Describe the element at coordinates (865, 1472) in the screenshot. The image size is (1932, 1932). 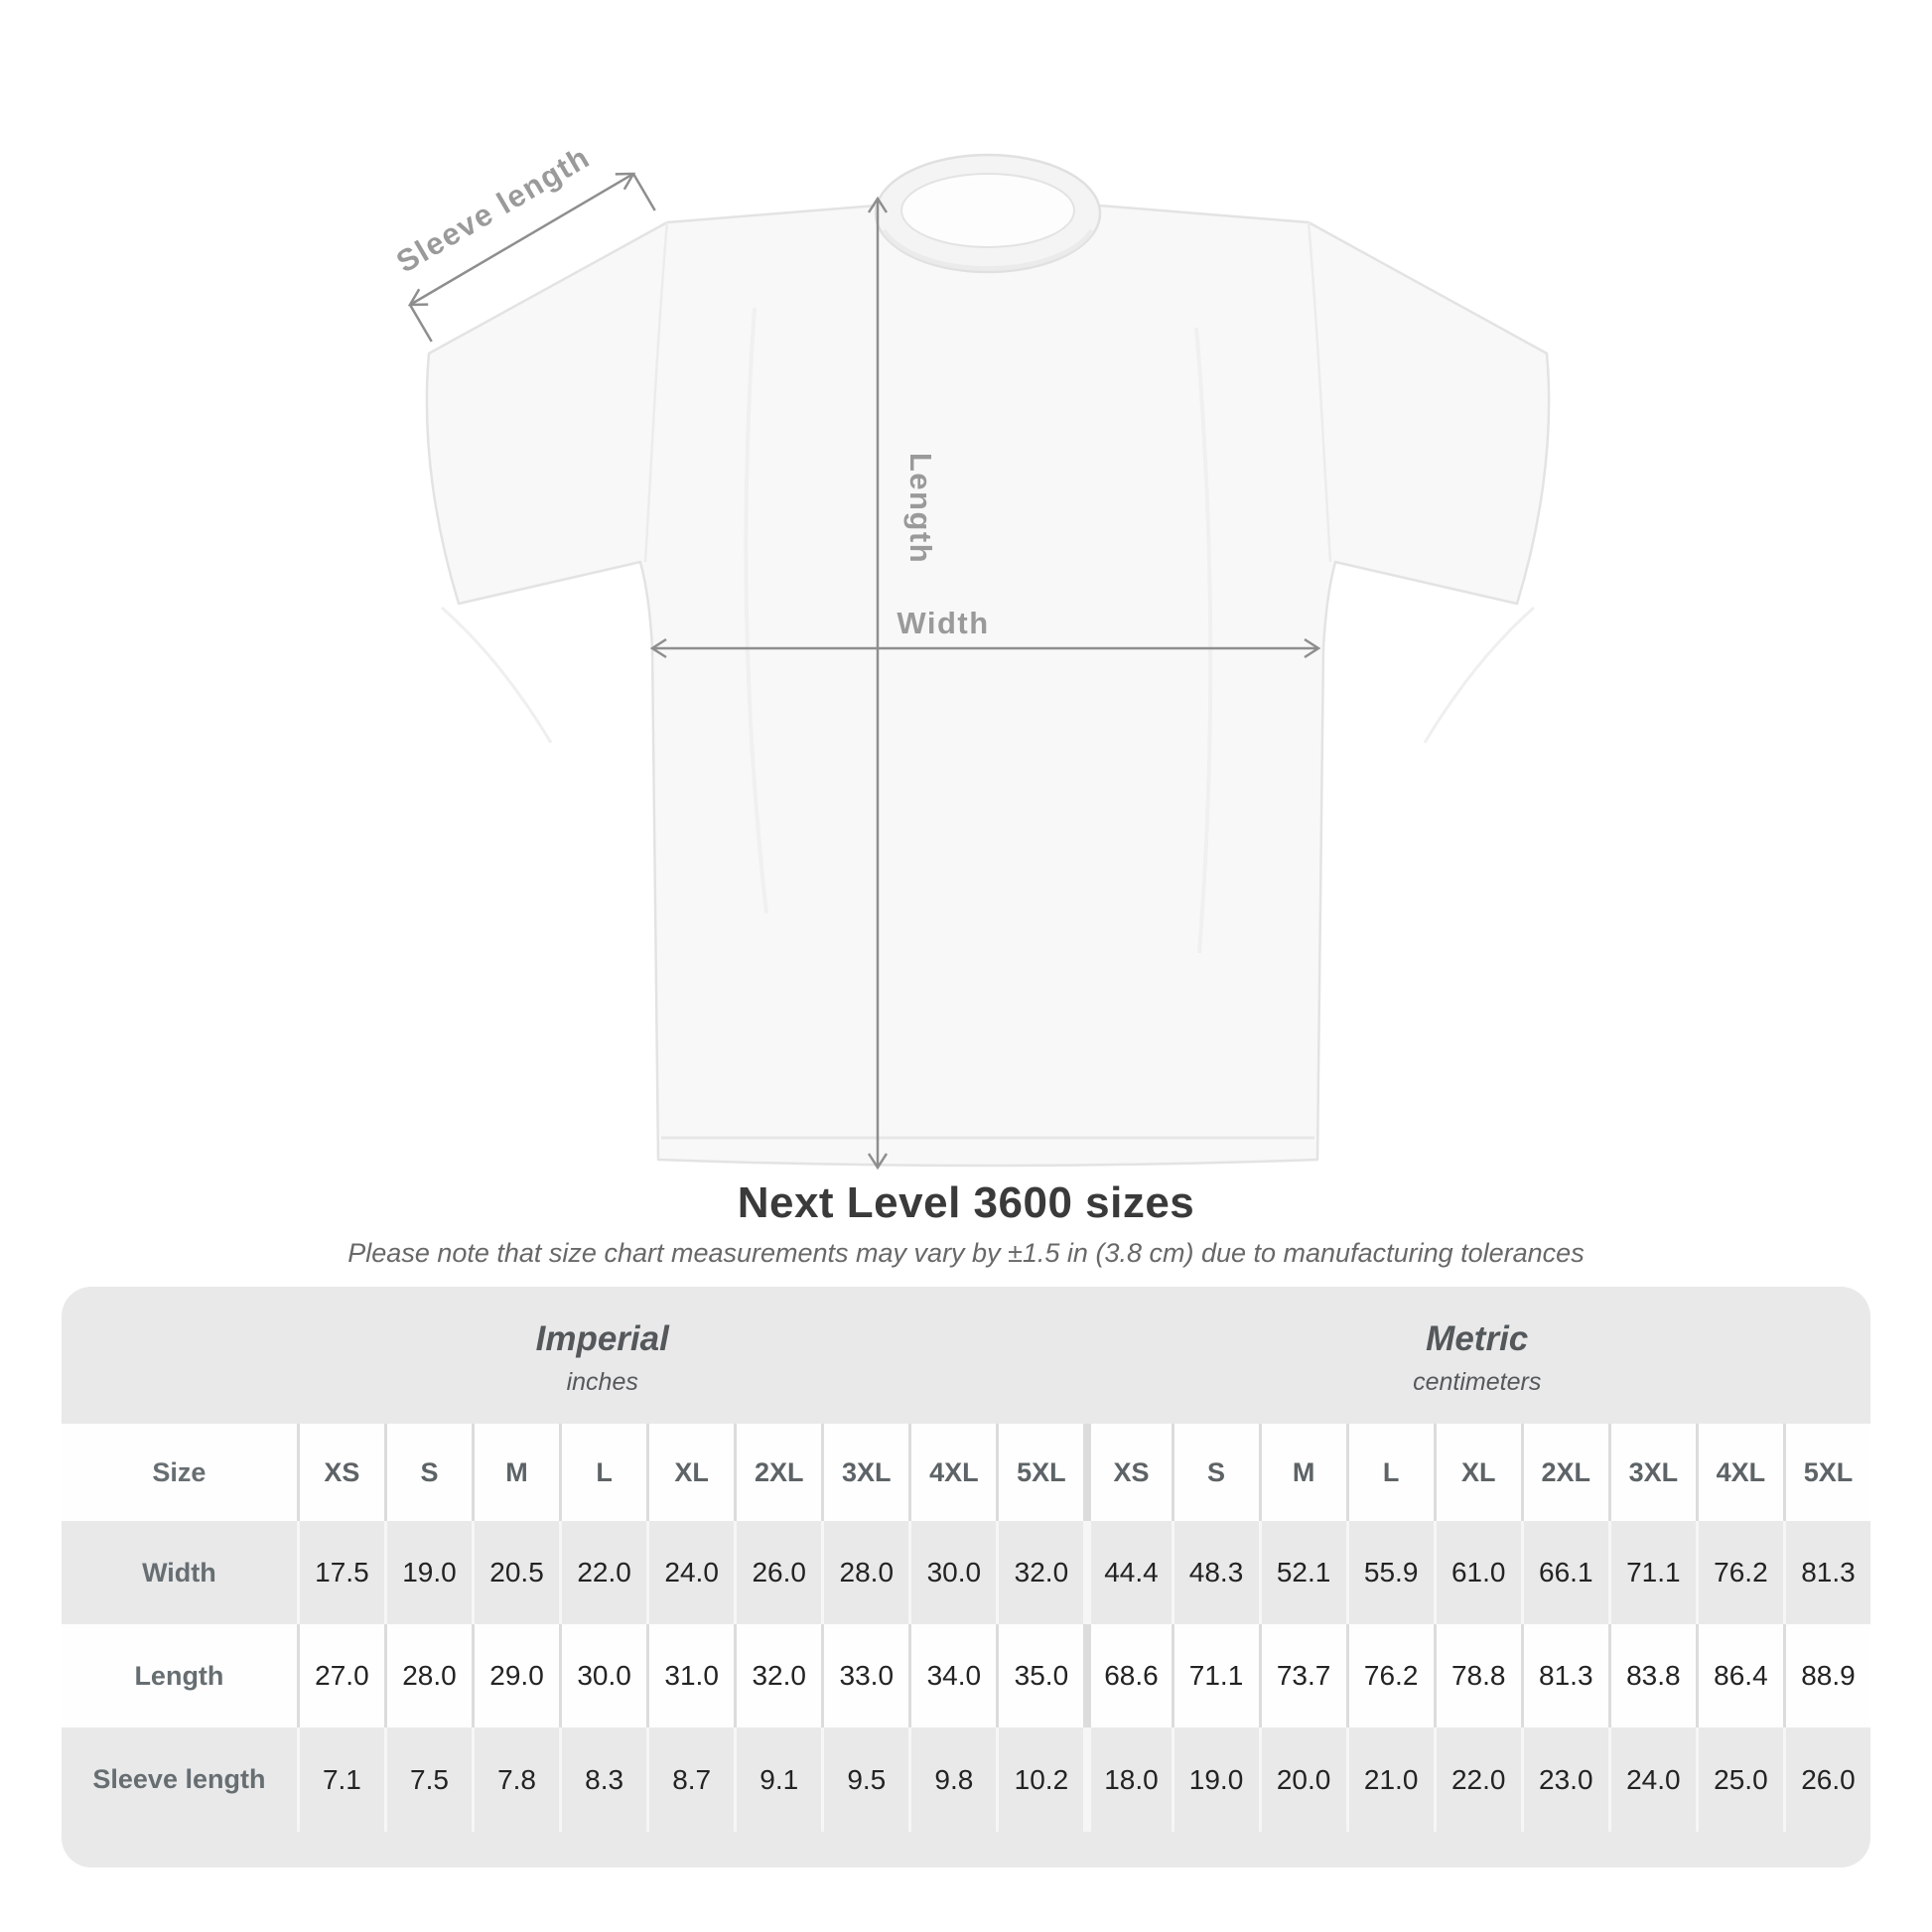
I see `size-header-imperial-3xl: 3XL` at that location.